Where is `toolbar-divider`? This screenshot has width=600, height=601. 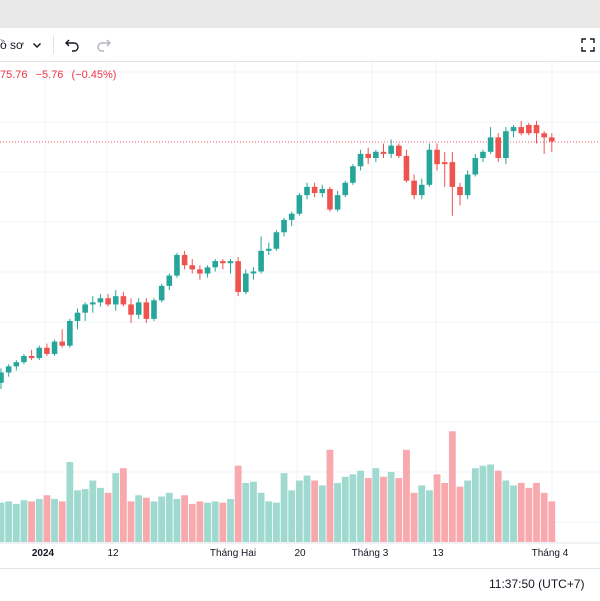 toolbar-divider is located at coordinates (53, 44).